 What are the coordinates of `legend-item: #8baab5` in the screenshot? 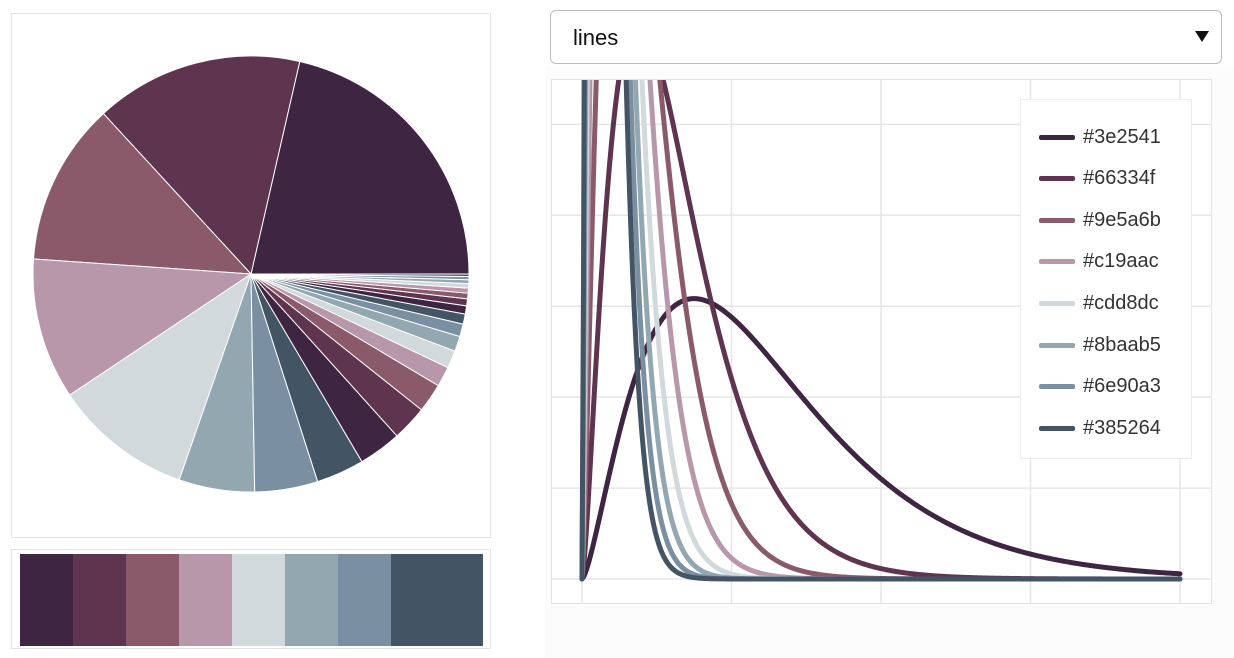 It's located at (1100, 345).